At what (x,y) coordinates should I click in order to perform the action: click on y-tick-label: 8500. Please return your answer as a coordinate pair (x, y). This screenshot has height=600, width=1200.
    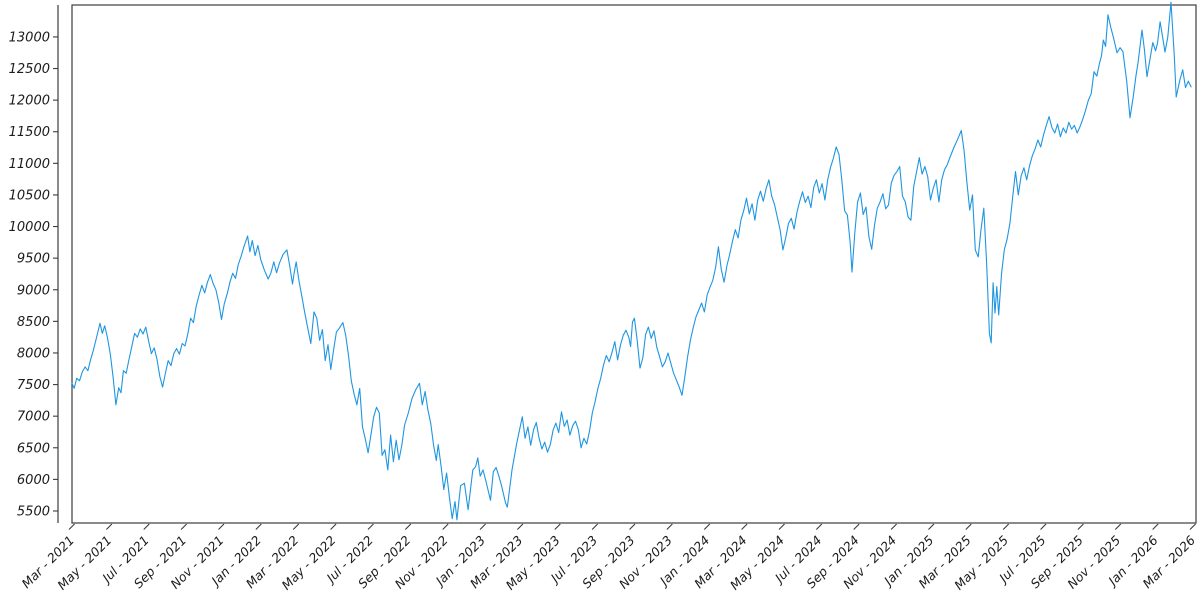
    Looking at the image, I should click on (33, 322).